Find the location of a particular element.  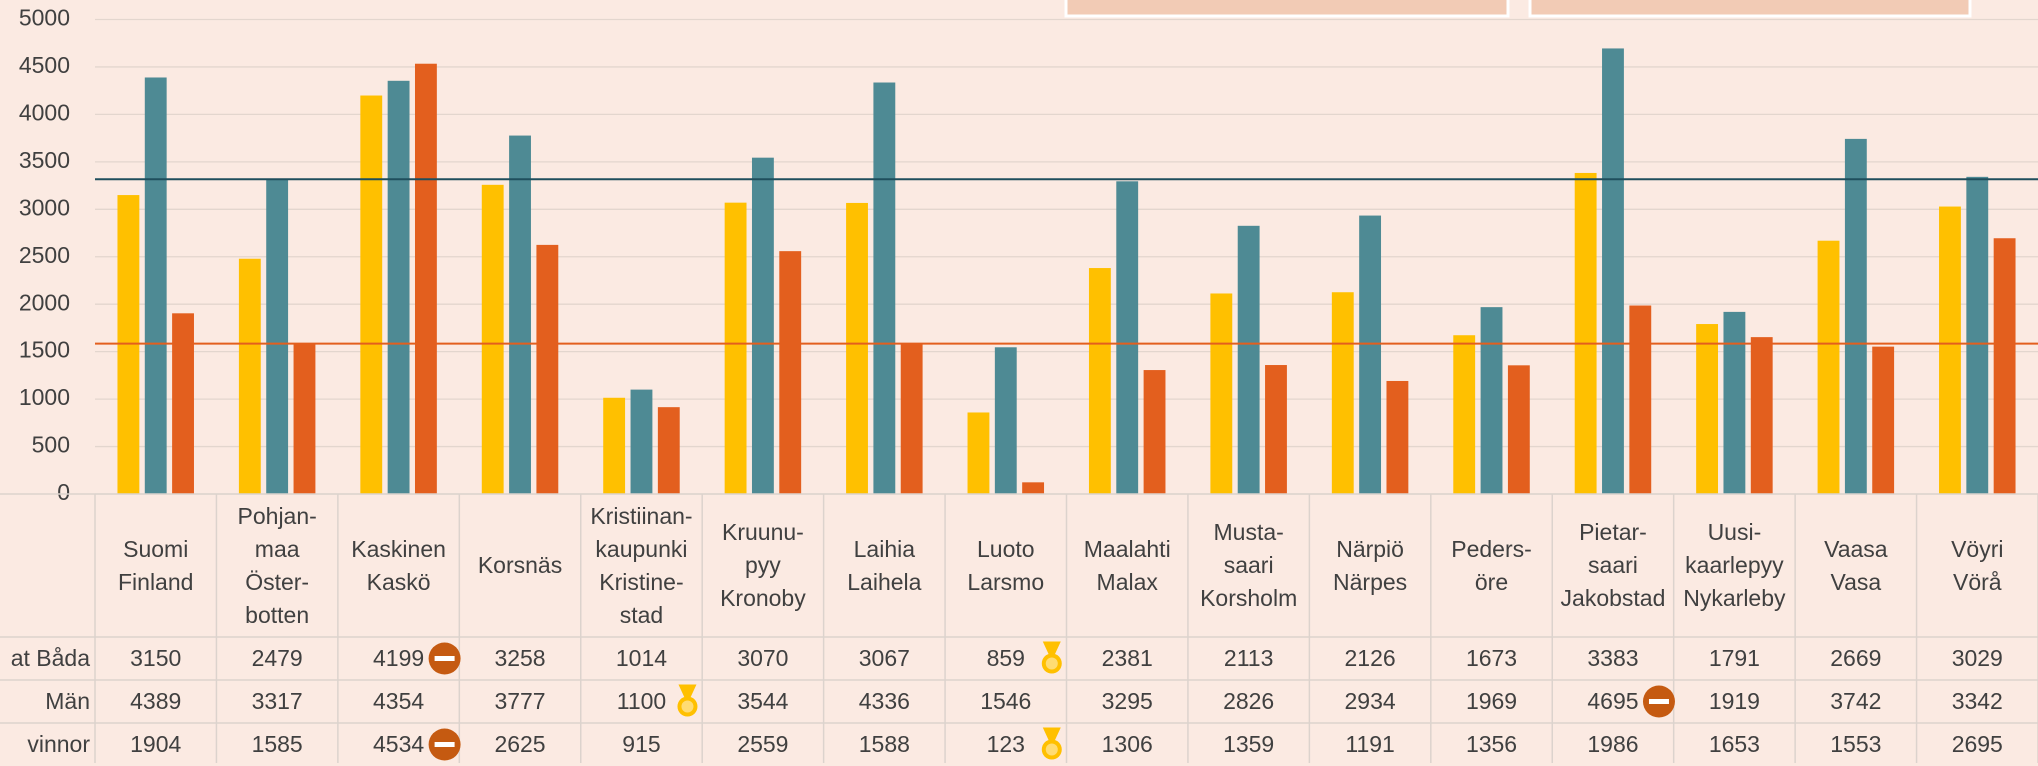

value-cell: 1791 is located at coordinates (1734, 658).